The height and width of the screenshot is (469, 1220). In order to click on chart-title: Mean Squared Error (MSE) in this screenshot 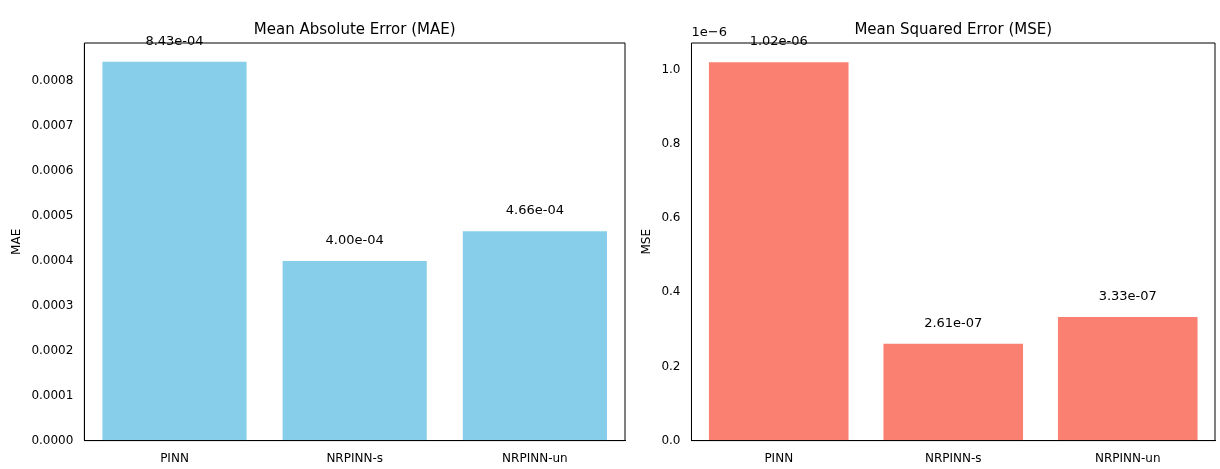, I will do `click(953, 29)`.